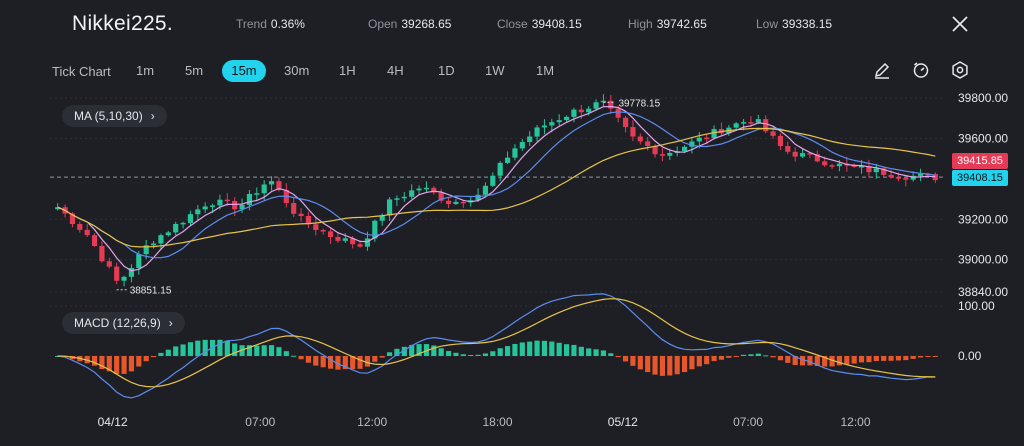  I want to click on timeframe-1d: 1D, so click(446, 70).